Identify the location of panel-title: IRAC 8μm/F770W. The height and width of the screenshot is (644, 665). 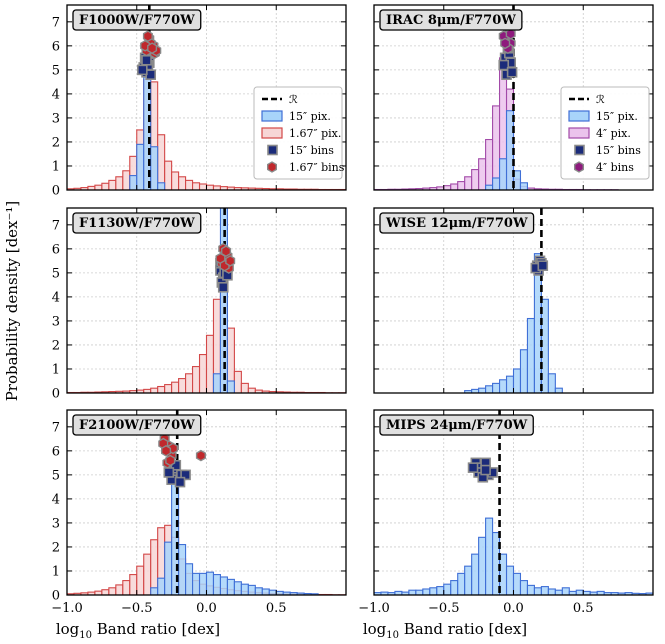
(451, 20).